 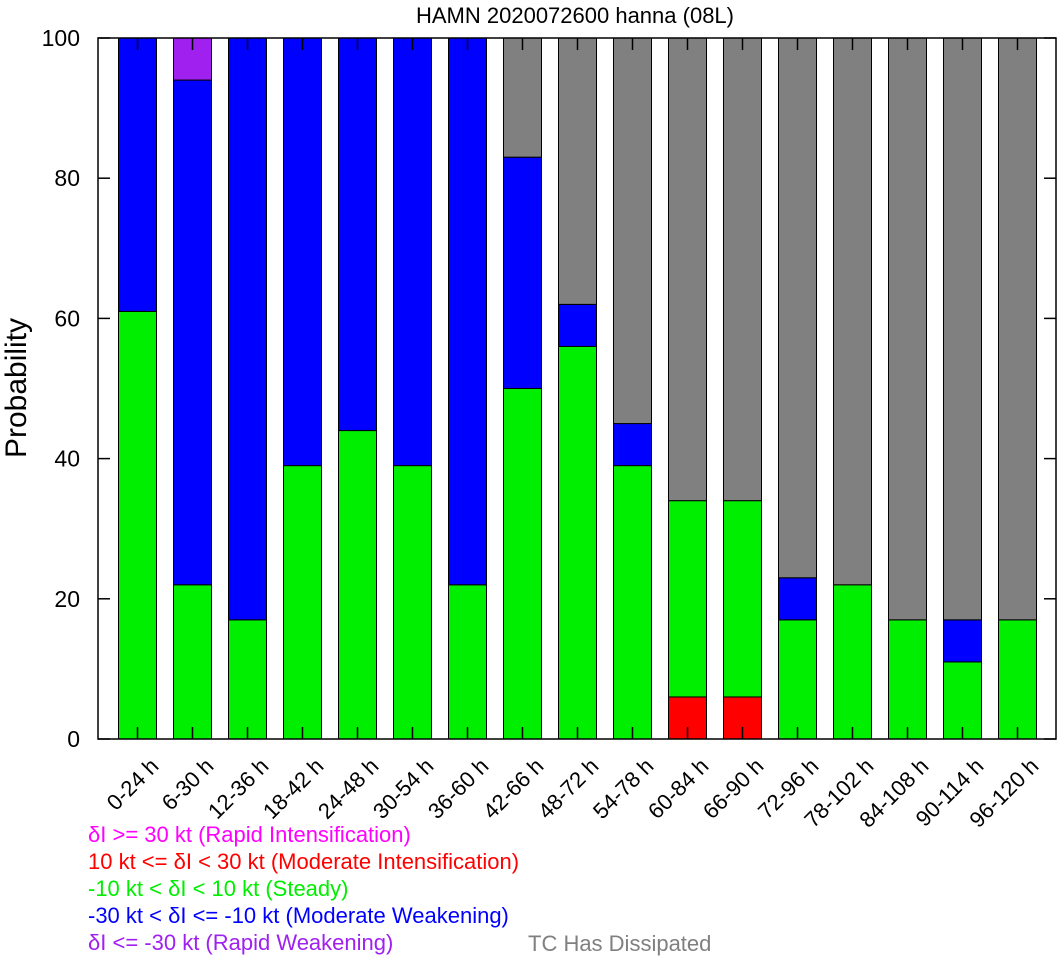 What do you see at coordinates (16, 388) in the screenshot?
I see `y-axis-label: Probability` at bounding box center [16, 388].